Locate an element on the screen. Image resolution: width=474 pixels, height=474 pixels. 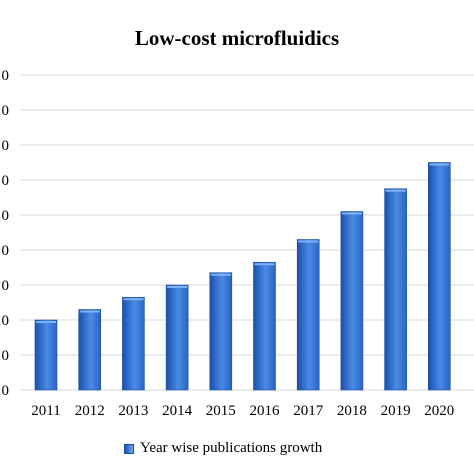
bar-2012 is located at coordinates (89, 350).